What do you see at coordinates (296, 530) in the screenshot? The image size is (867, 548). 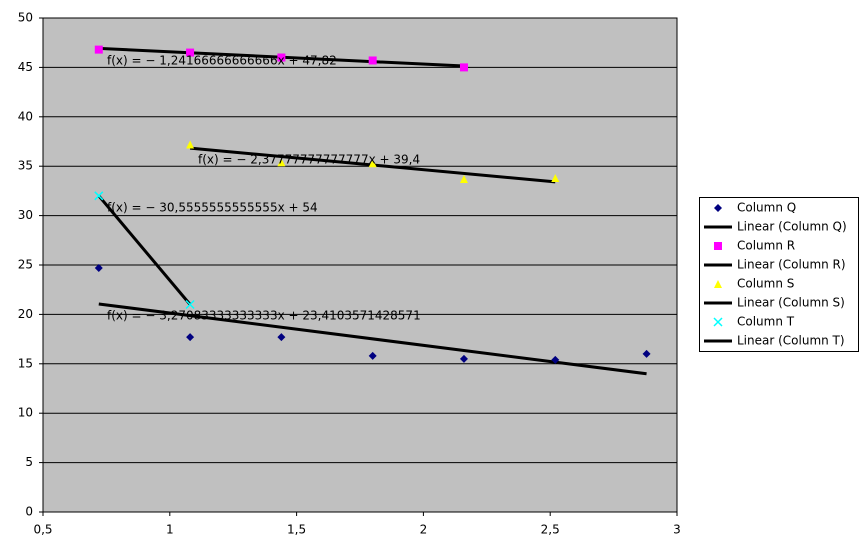 I see `x-tick-label: 1,5` at bounding box center [296, 530].